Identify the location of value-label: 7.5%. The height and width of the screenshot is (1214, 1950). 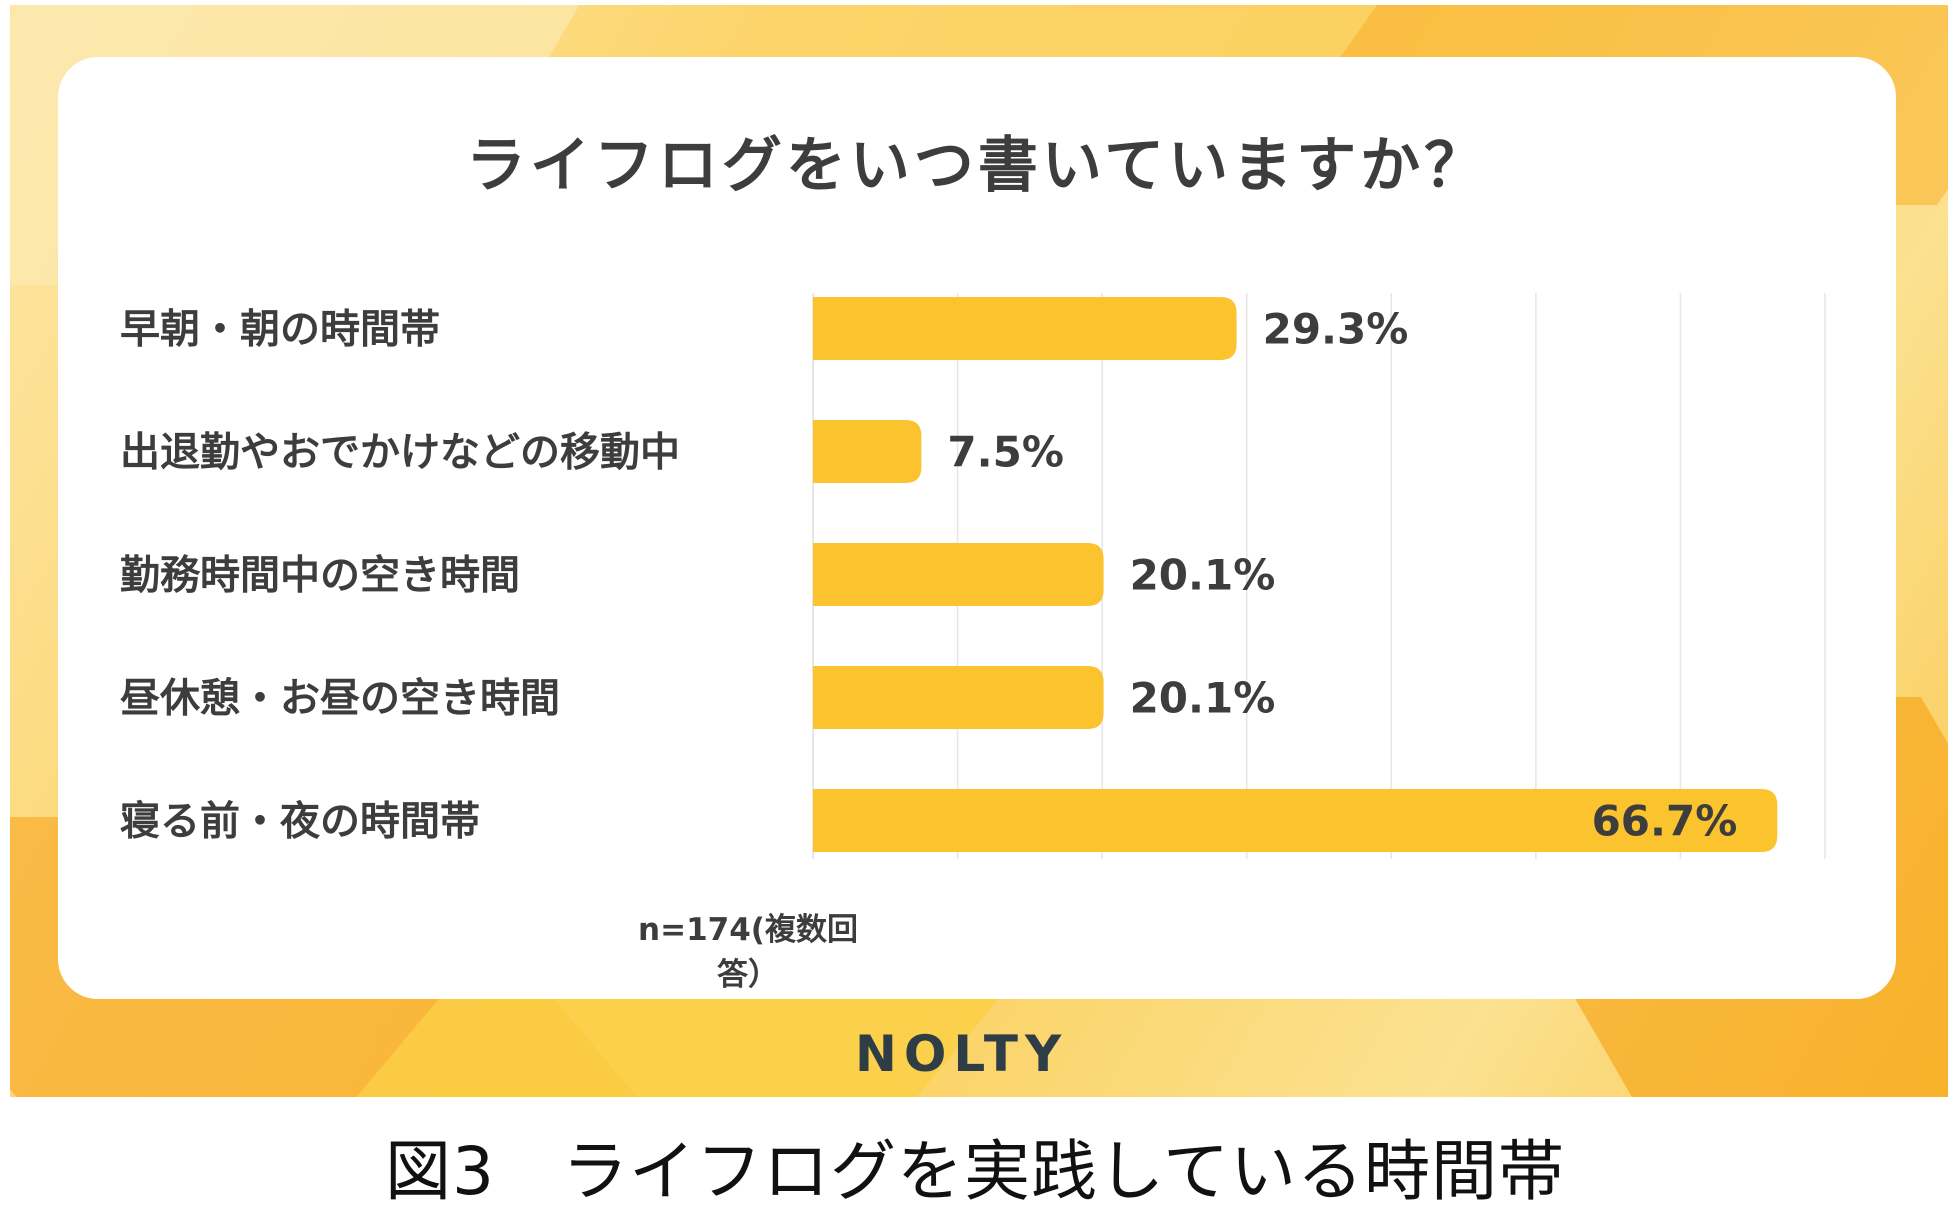
(1005, 452).